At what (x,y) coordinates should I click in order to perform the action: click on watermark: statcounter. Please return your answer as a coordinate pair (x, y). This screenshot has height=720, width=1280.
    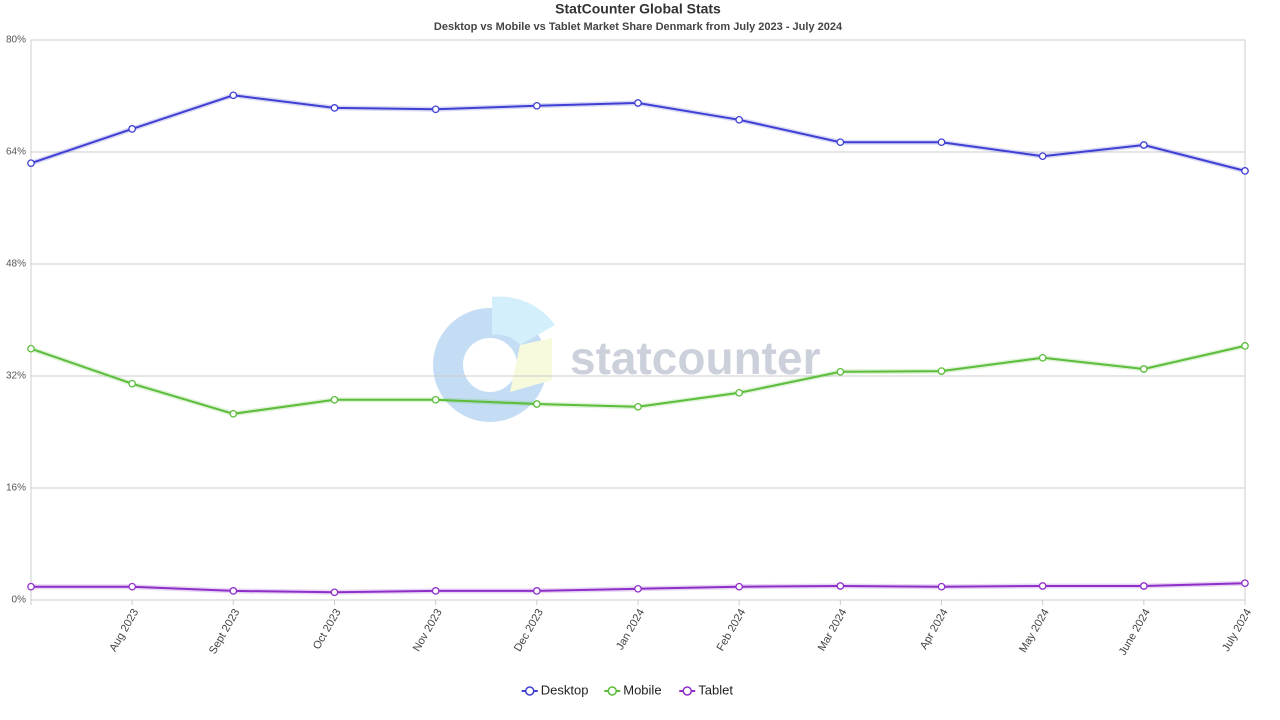
    Looking at the image, I should click on (695, 358).